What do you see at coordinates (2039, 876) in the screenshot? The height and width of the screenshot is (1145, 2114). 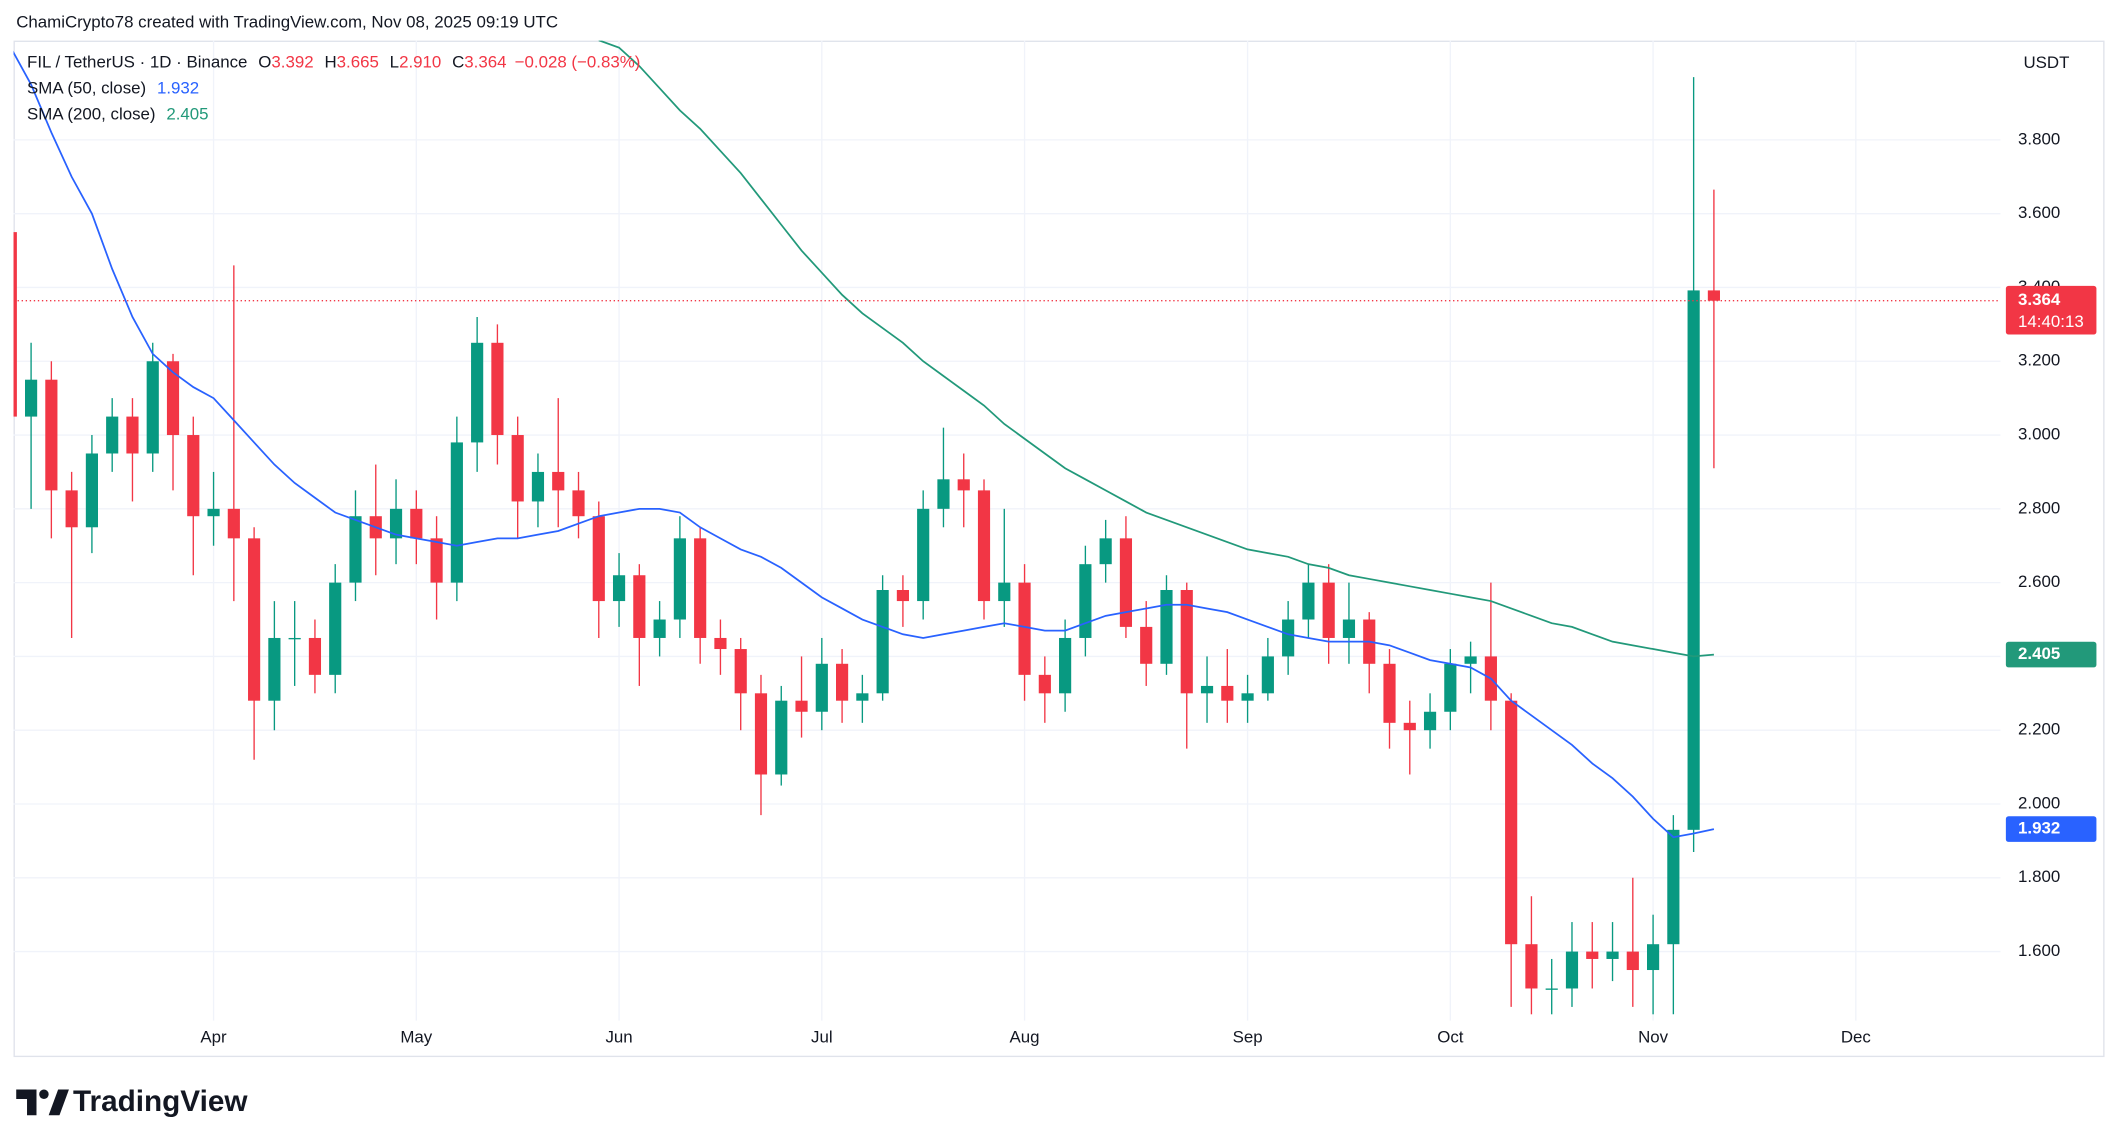 I see `y-tick-label: 1.800` at bounding box center [2039, 876].